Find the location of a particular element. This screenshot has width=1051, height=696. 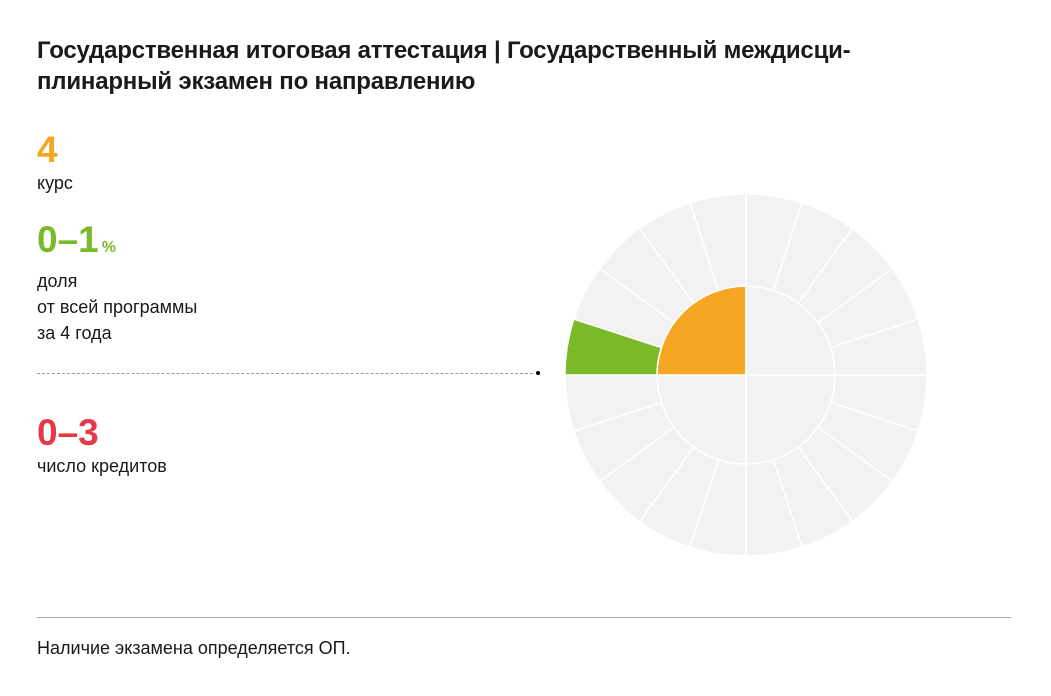

credits-label: число кредитов is located at coordinates (102, 466).